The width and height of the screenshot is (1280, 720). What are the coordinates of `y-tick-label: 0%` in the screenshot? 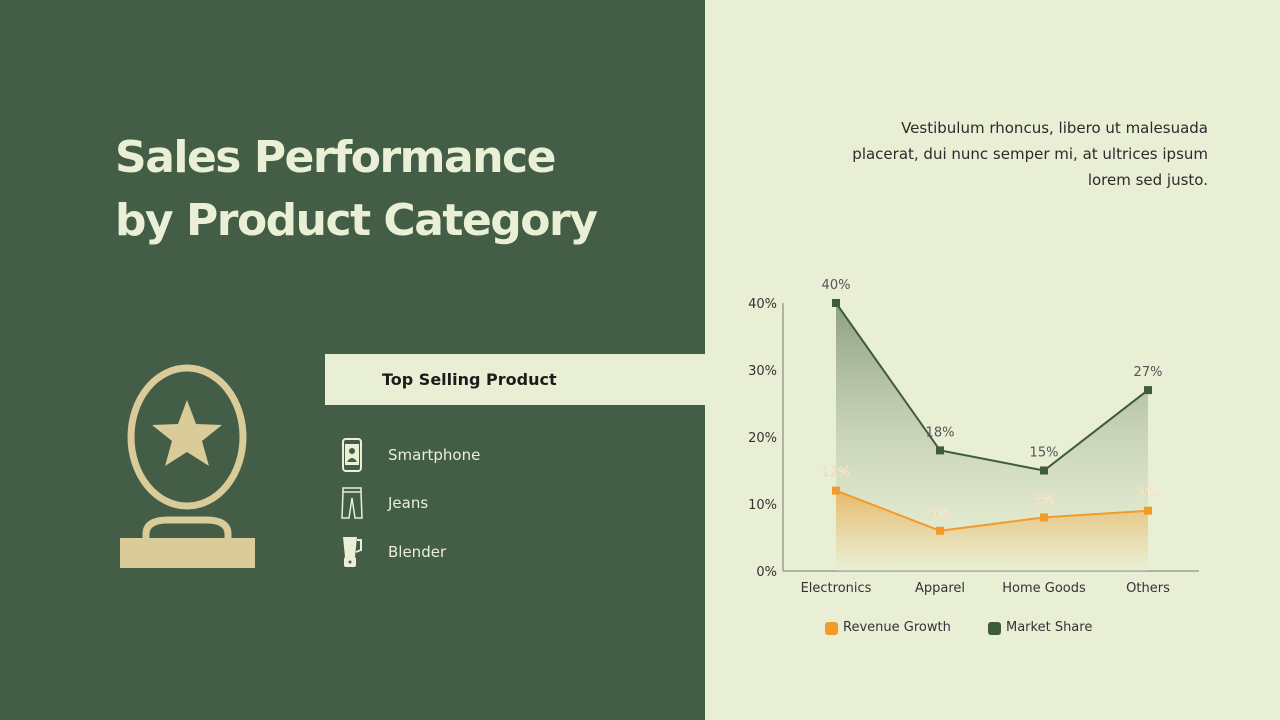 It's located at (766, 572).